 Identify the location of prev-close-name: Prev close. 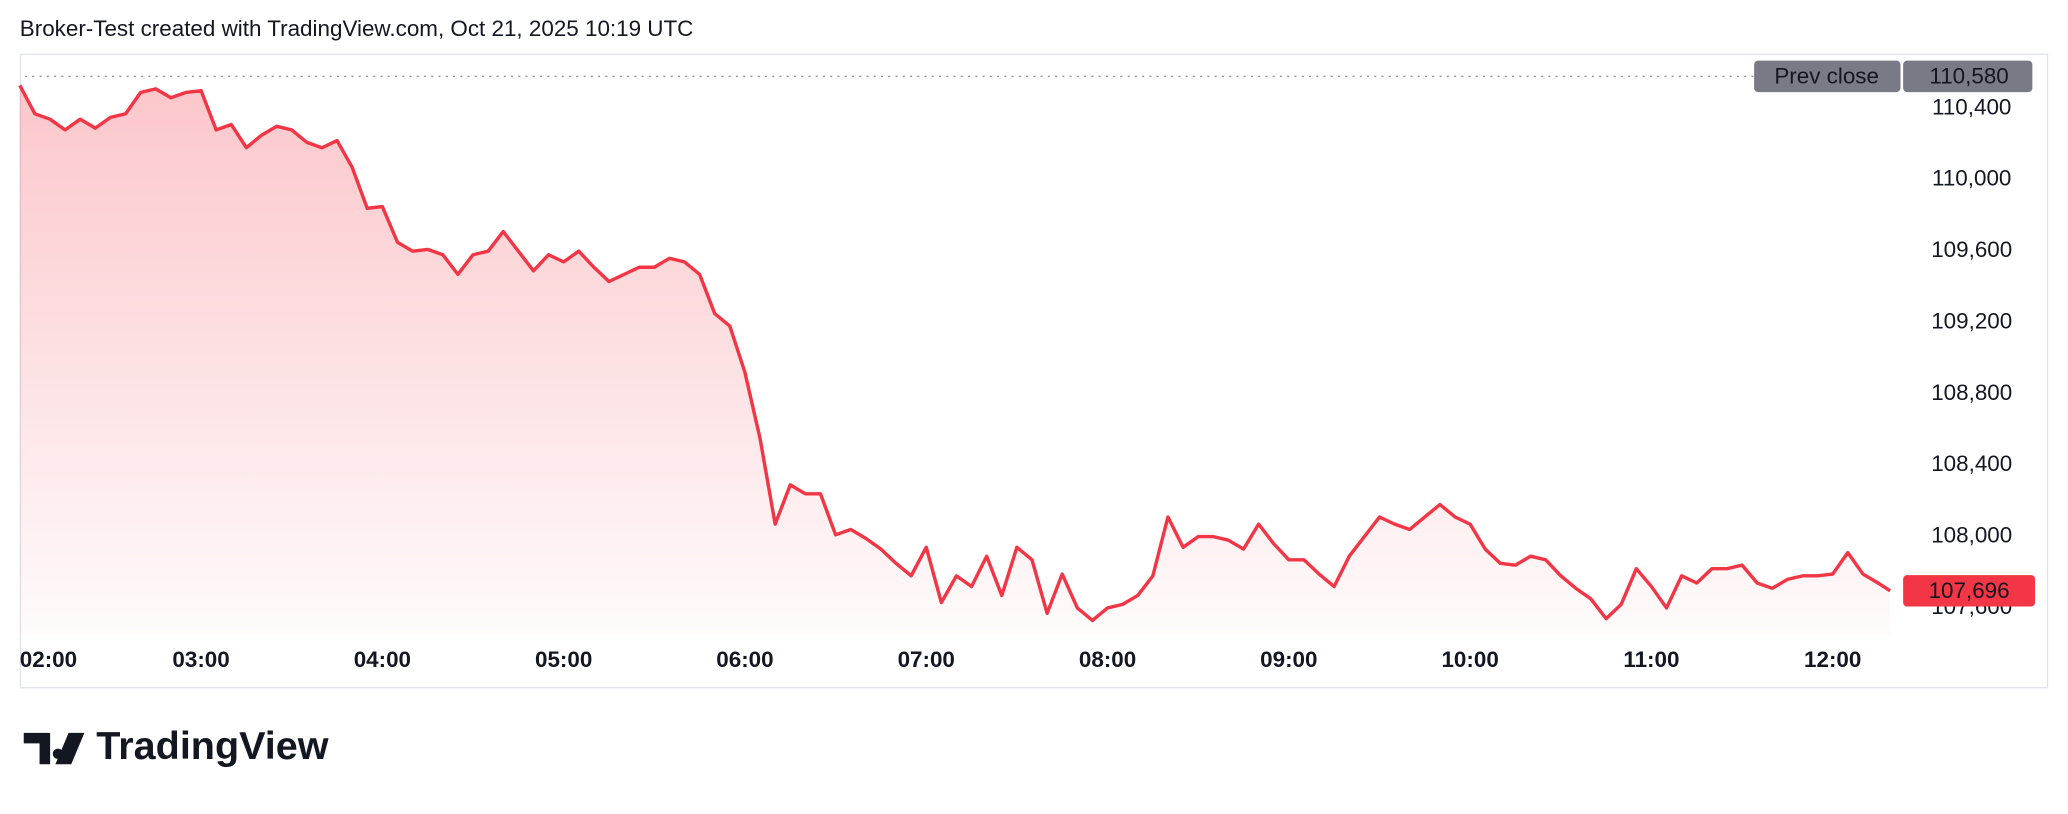
(1826, 76).